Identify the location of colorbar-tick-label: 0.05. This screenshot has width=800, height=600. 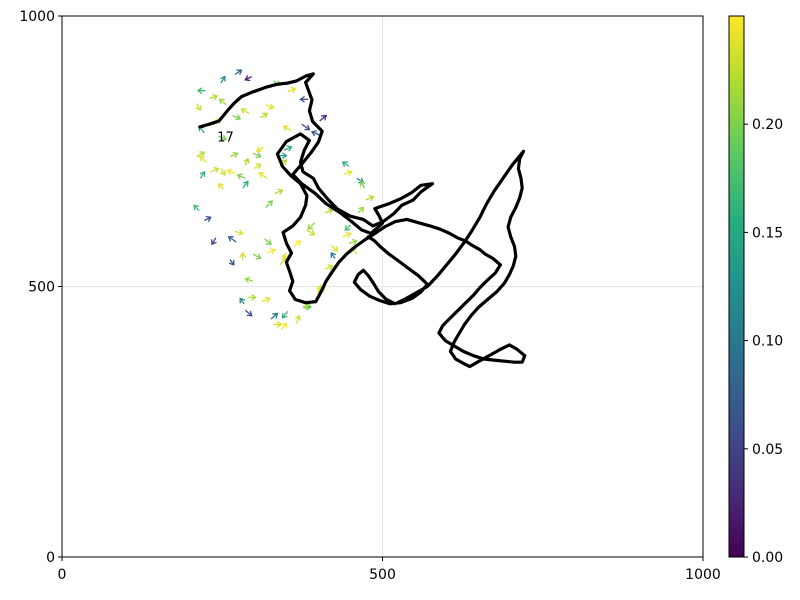
(767, 450).